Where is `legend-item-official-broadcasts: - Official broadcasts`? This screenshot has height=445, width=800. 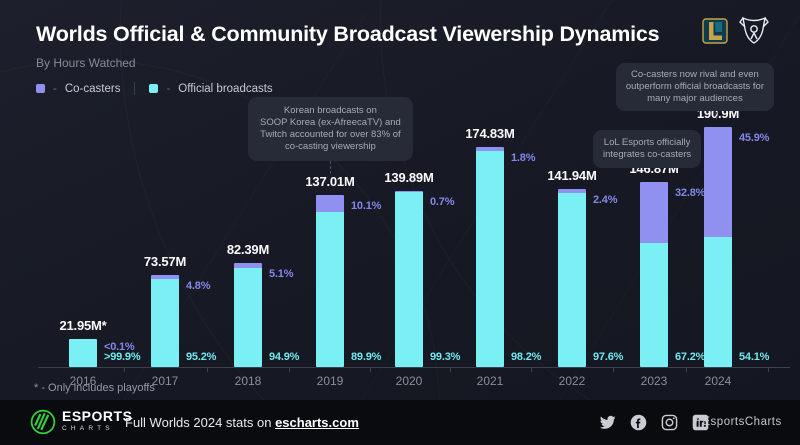
legend-item-official-broadcasts: - Official broadcasts is located at coordinates (211, 88).